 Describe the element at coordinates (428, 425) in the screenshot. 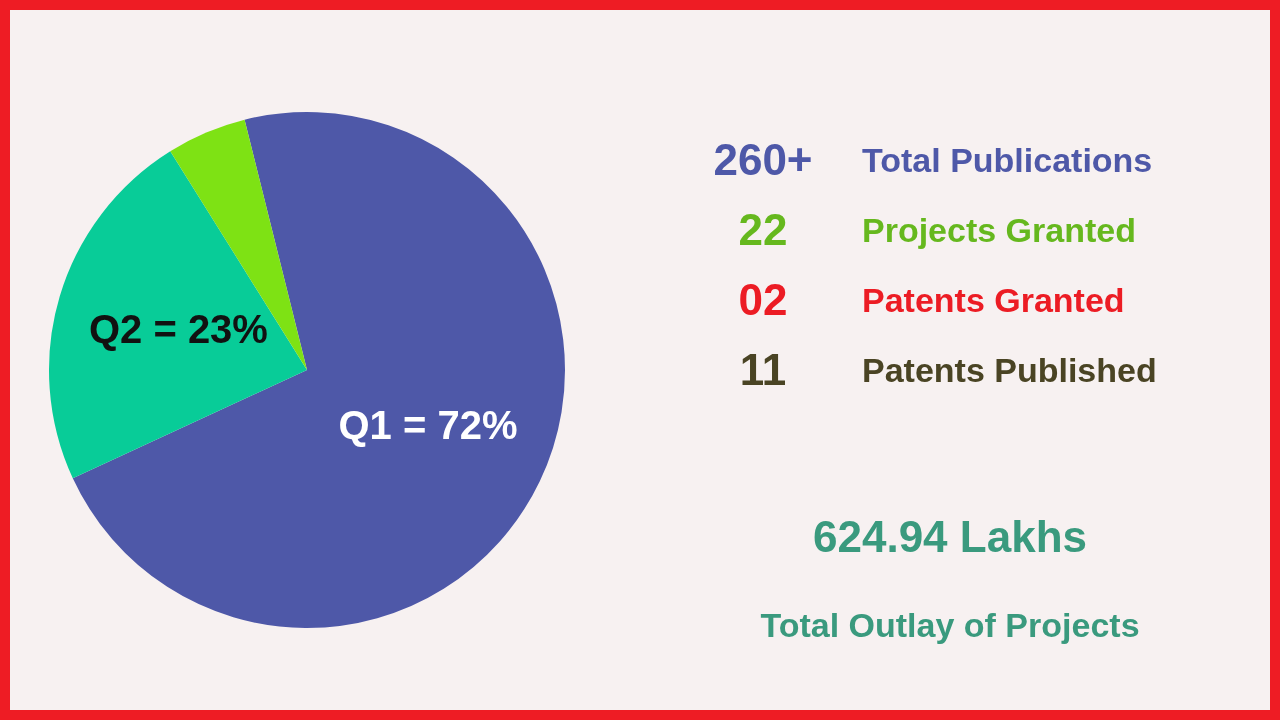

I see `data-label: Q1 = 72%` at that location.